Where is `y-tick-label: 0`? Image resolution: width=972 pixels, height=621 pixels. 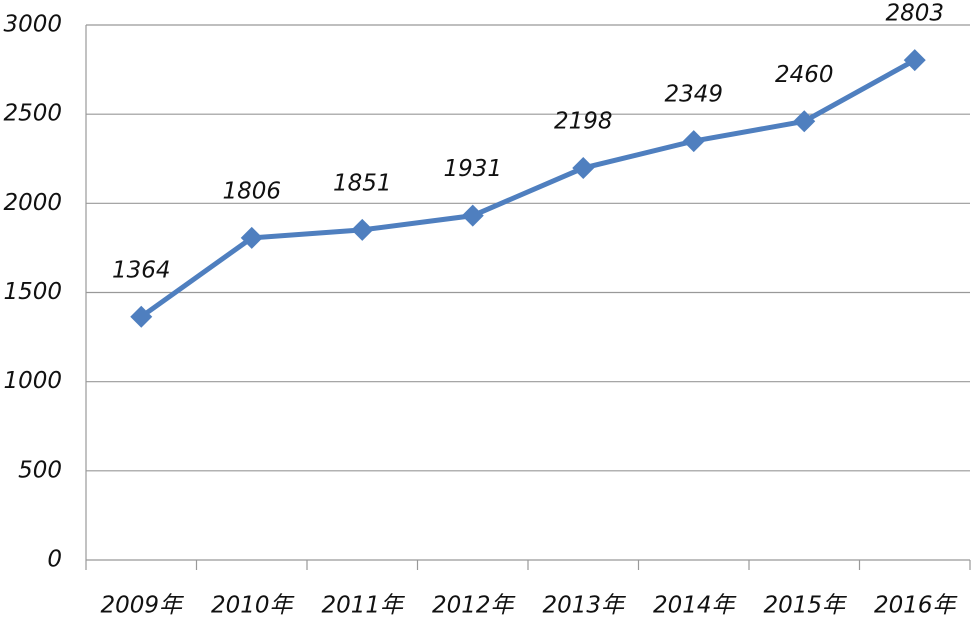
y-tick-label: 0 is located at coordinates (54, 560).